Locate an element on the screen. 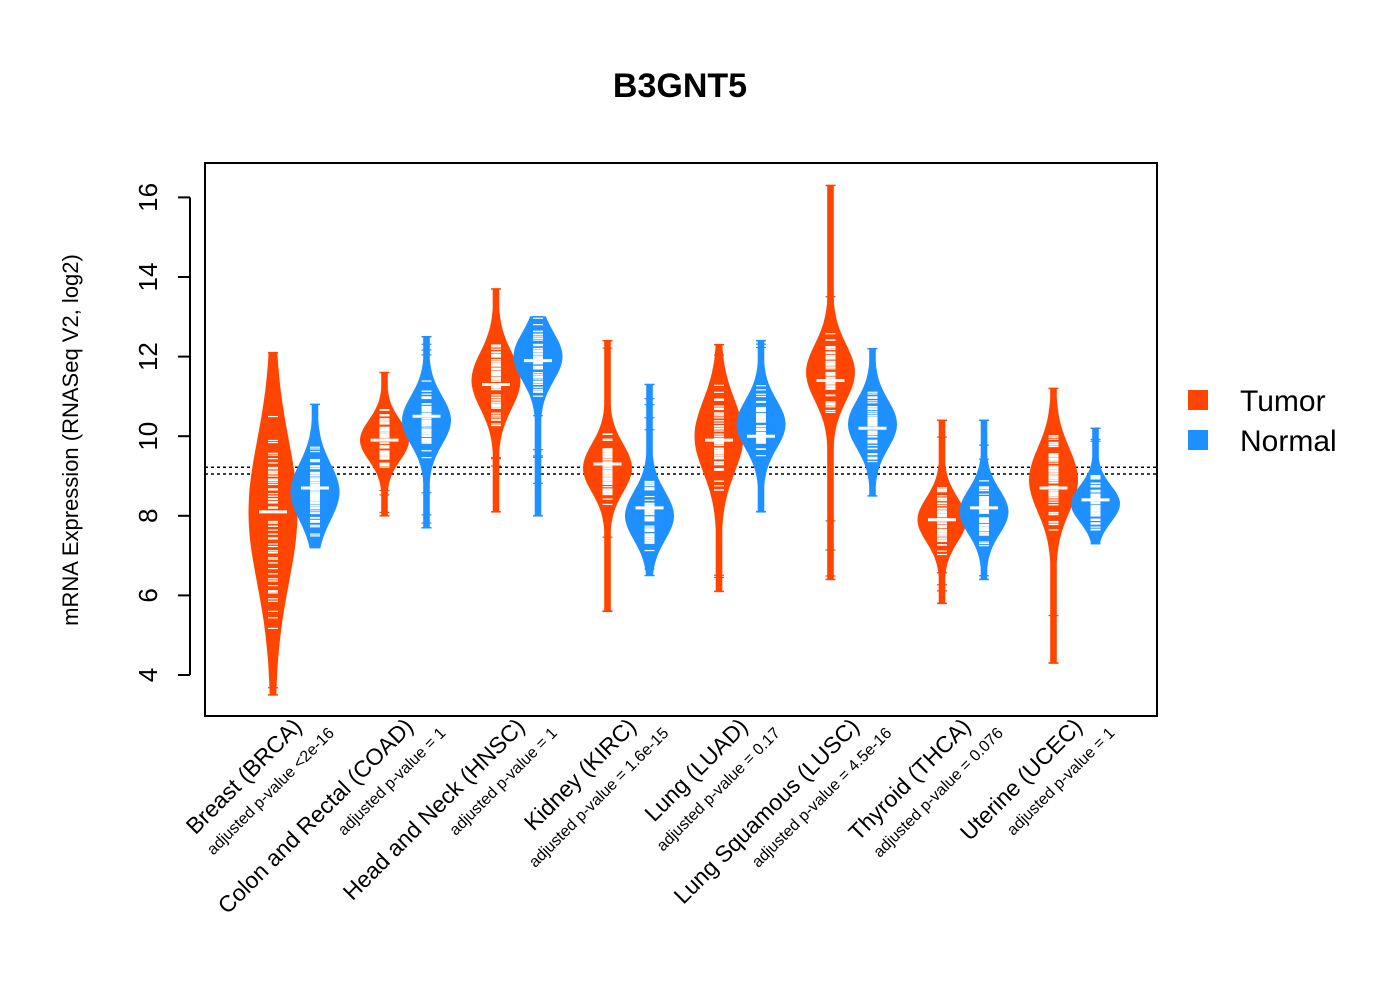 Image resolution: width=1400 pixels, height=1000 pixels. y-tick-label: 14 is located at coordinates (148, 277).